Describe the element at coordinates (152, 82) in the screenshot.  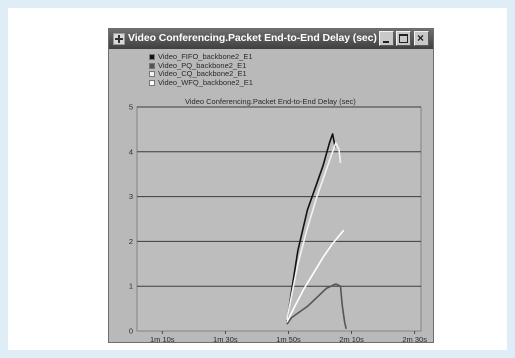
I see `legend-swatch-wfq` at that location.